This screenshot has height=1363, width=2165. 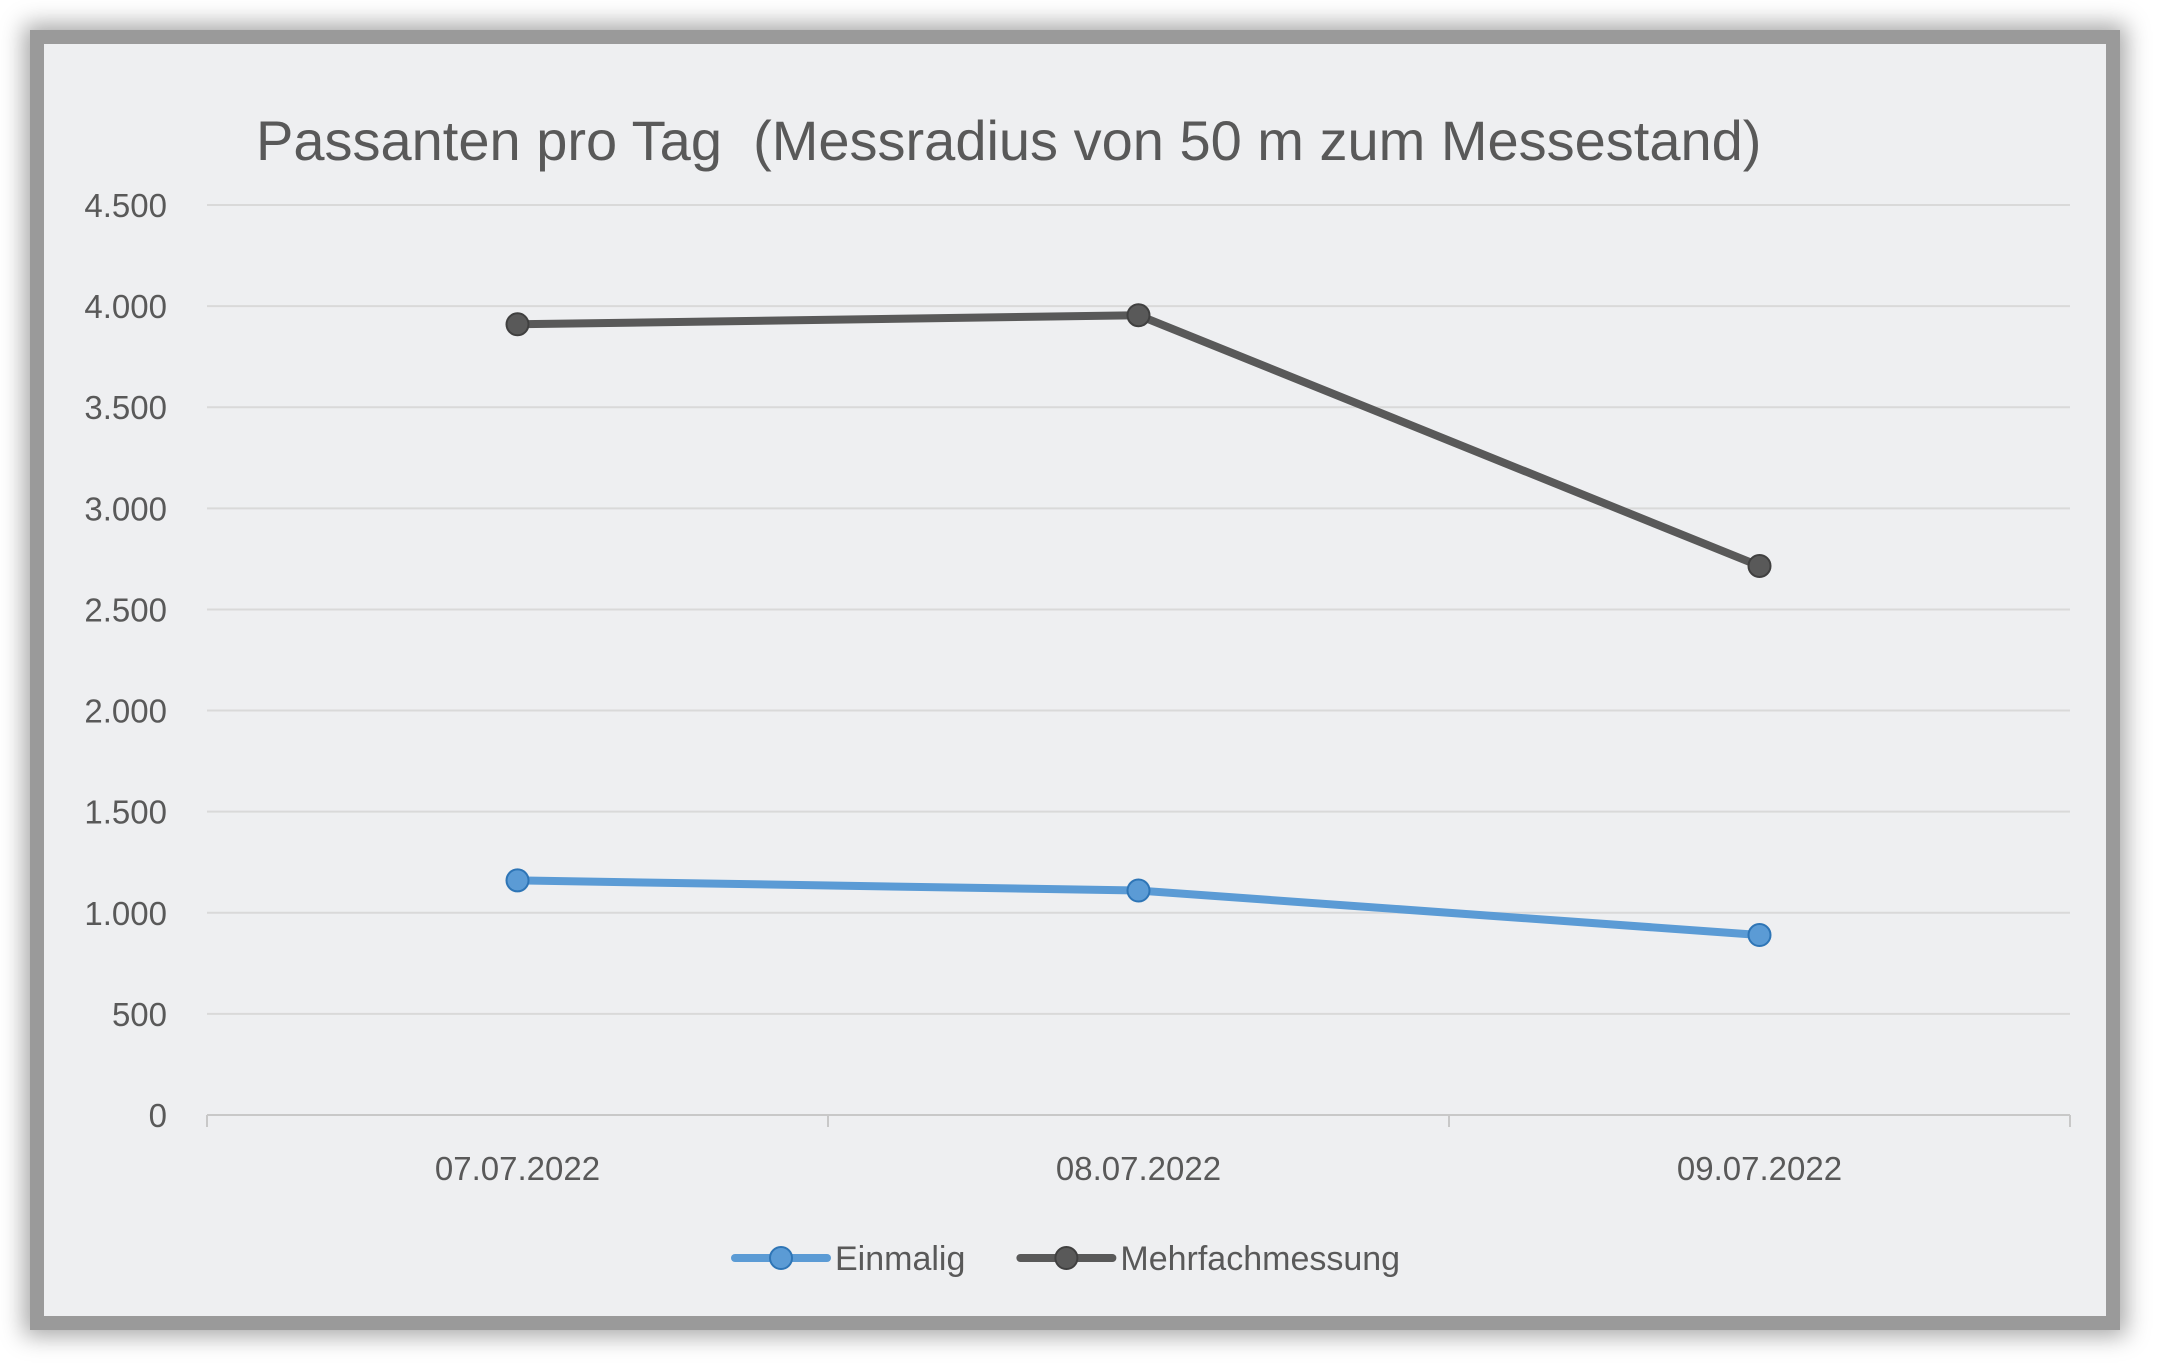 I want to click on y-tick-label: 2.500, so click(x=125, y=609).